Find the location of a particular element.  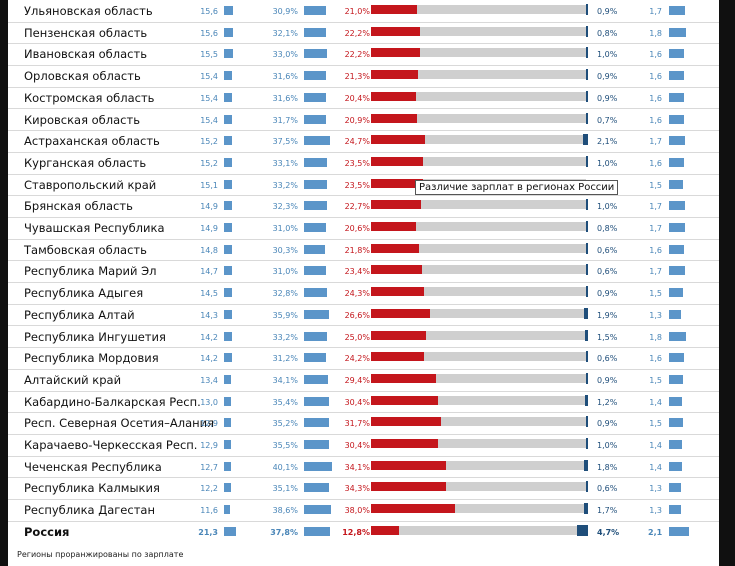

ratio-value: 1,5 is located at coordinates (655, 294).